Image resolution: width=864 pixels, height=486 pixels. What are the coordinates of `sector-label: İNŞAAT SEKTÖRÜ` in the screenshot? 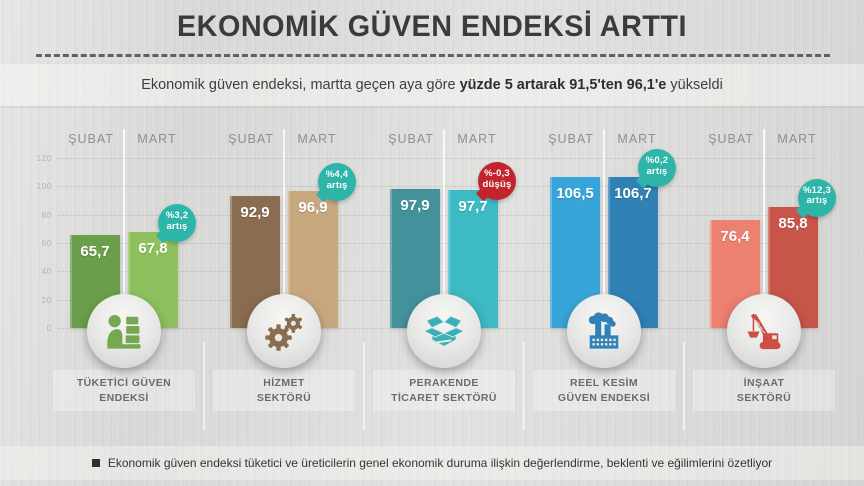 It's located at (764, 391).